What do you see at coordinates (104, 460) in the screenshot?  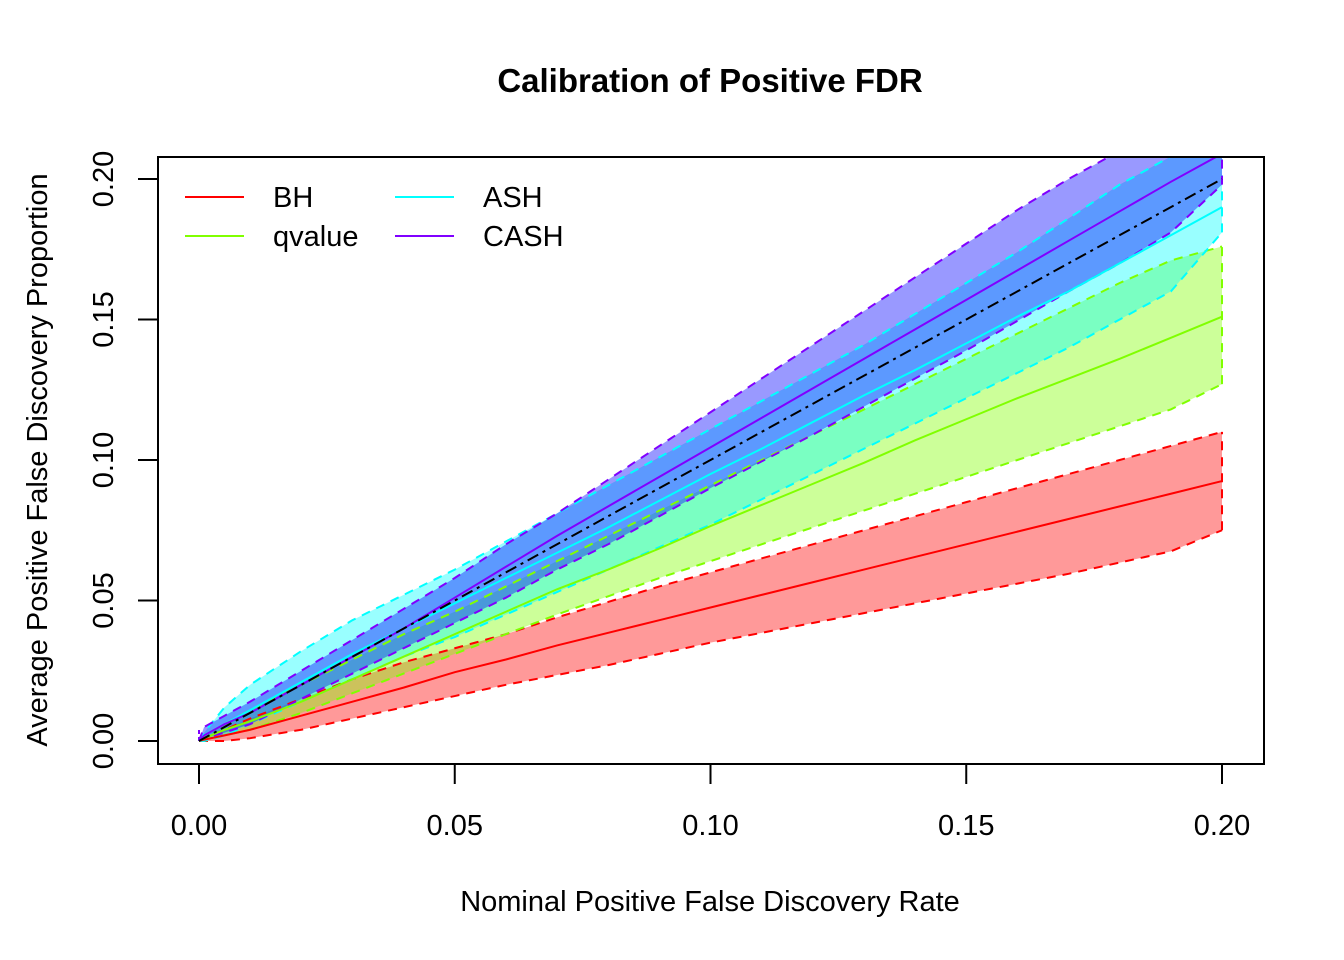 I see `y-tick-label: 0.10` at bounding box center [104, 460].